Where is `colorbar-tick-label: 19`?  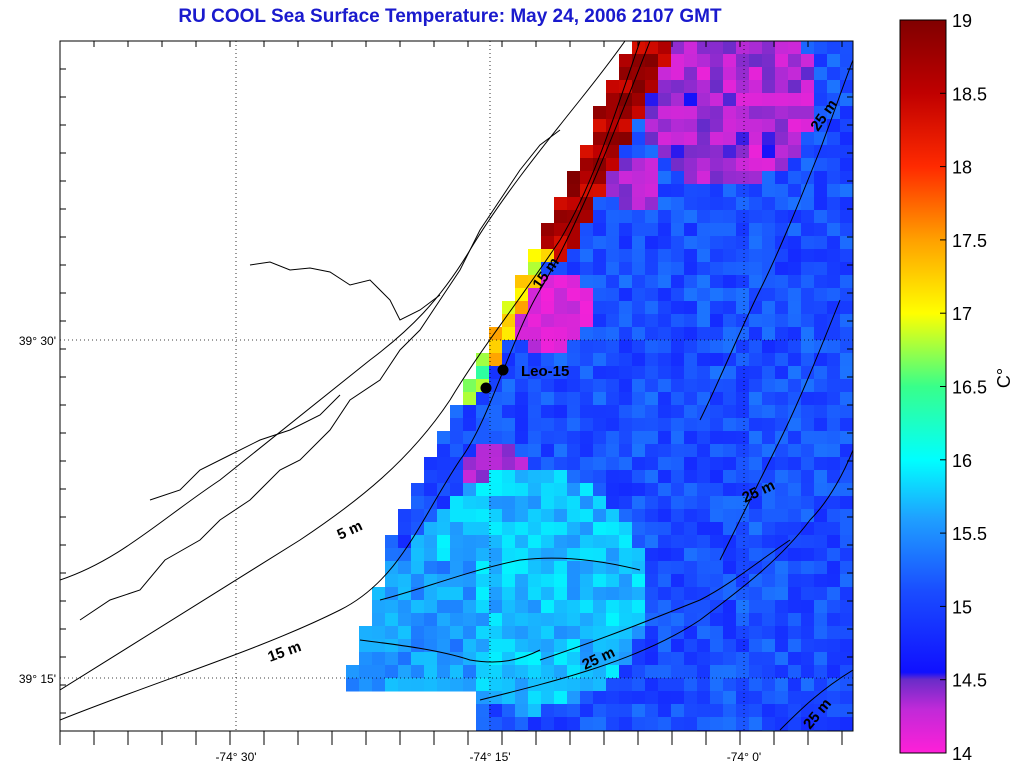
colorbar-tick-label: 19 is located at coordinates (962, 21).